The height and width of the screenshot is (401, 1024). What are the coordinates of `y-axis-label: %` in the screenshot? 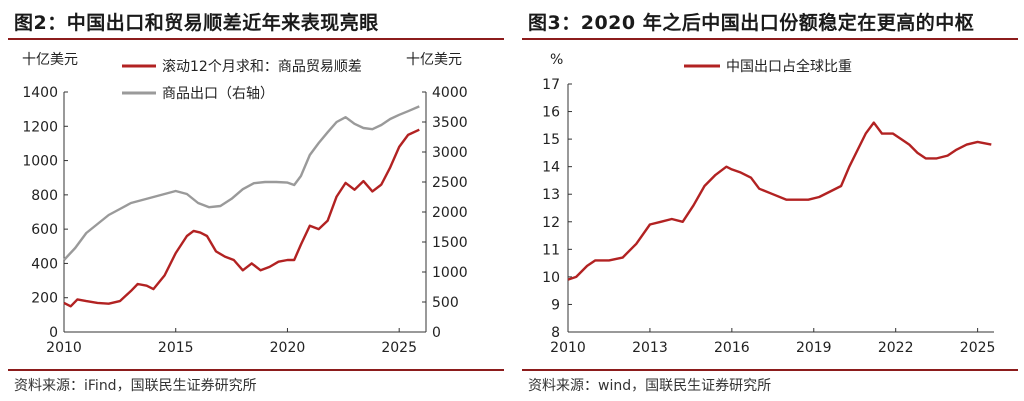 It's located at (556, 60).